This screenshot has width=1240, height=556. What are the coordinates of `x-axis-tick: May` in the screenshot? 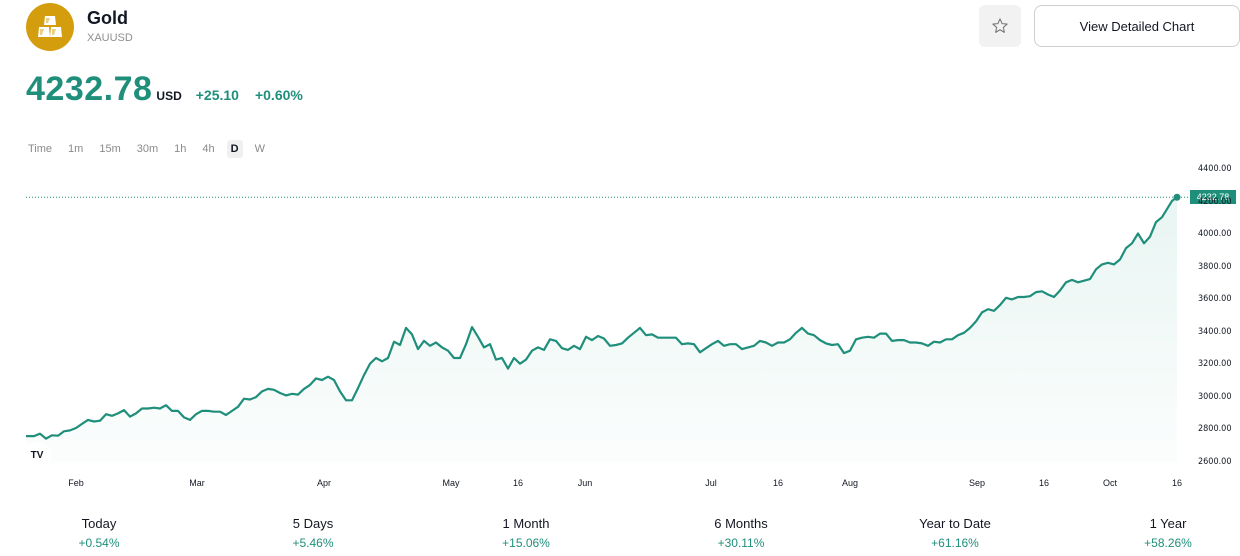 It's located at (451, 483).